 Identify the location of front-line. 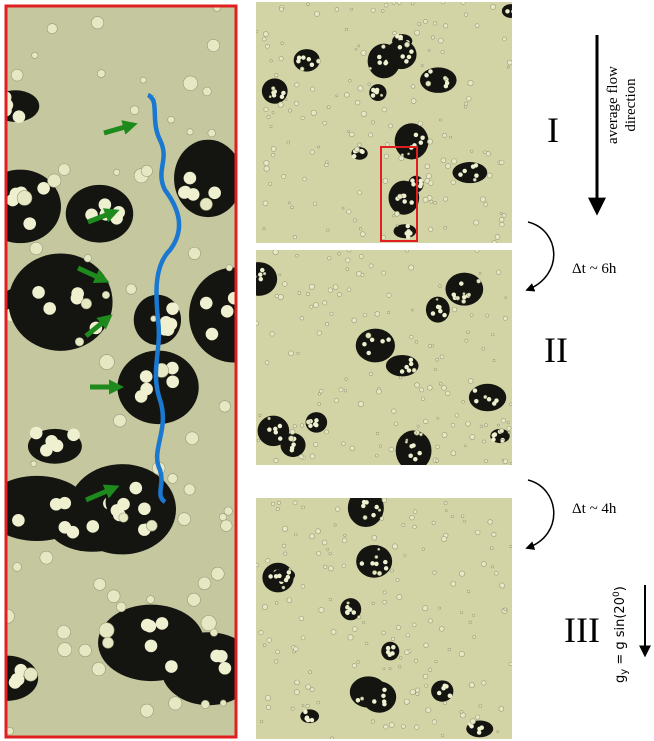
(164, 298).